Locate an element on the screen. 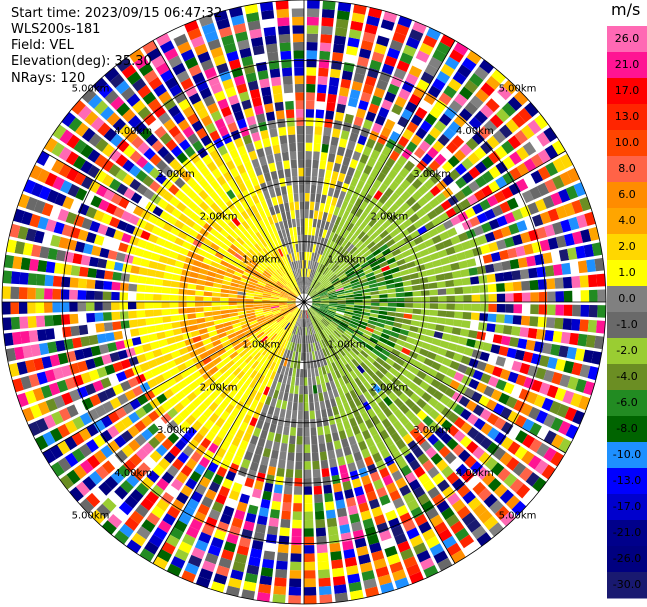 This screenshot has height=607, width=647. colorbar-segment is located at coordinates (627, 351).